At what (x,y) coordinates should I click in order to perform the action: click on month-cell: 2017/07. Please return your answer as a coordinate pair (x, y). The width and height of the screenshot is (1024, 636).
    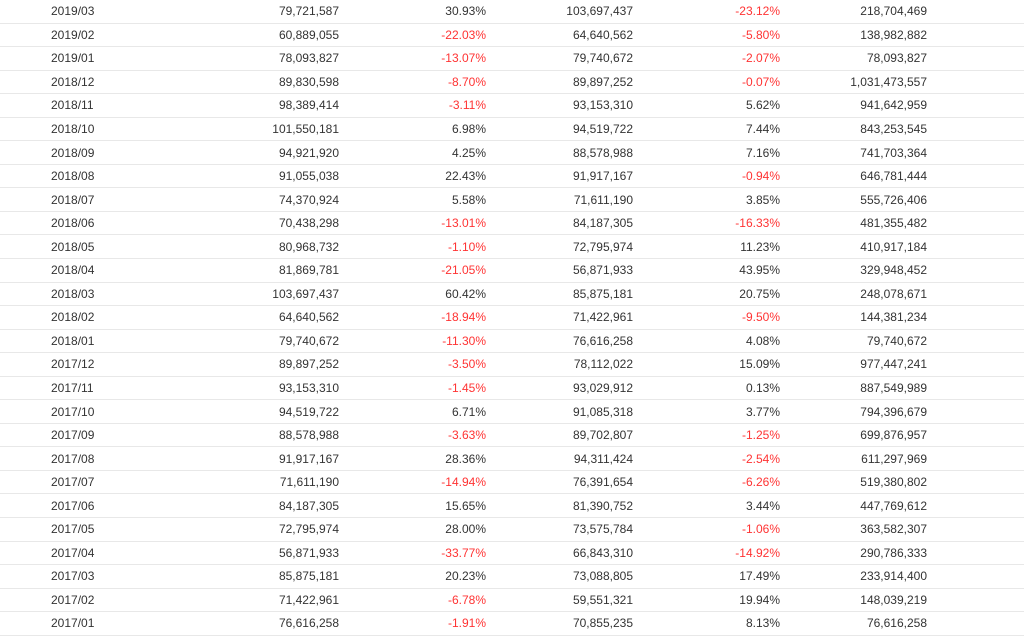
    Looking at the image, I should click on (110, 482).